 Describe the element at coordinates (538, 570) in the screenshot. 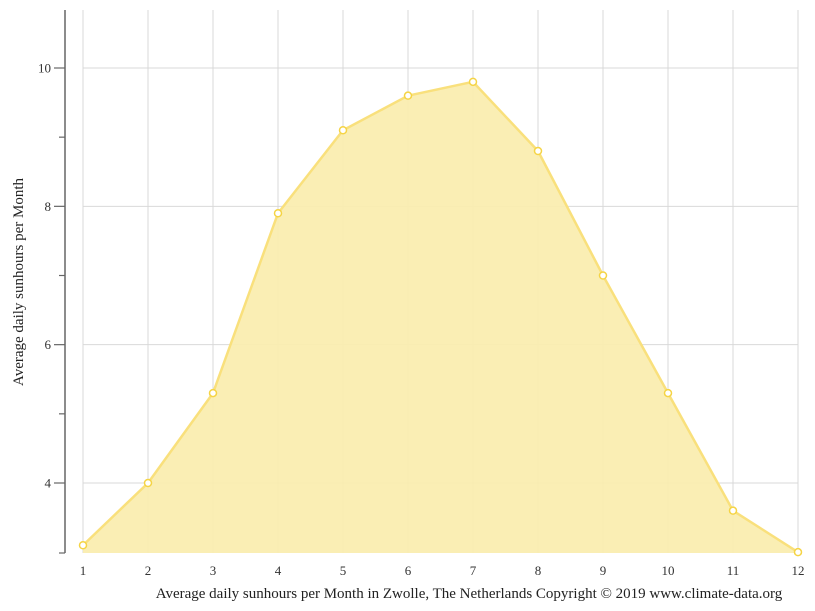

I see `x-tick-label: 8` at that location.